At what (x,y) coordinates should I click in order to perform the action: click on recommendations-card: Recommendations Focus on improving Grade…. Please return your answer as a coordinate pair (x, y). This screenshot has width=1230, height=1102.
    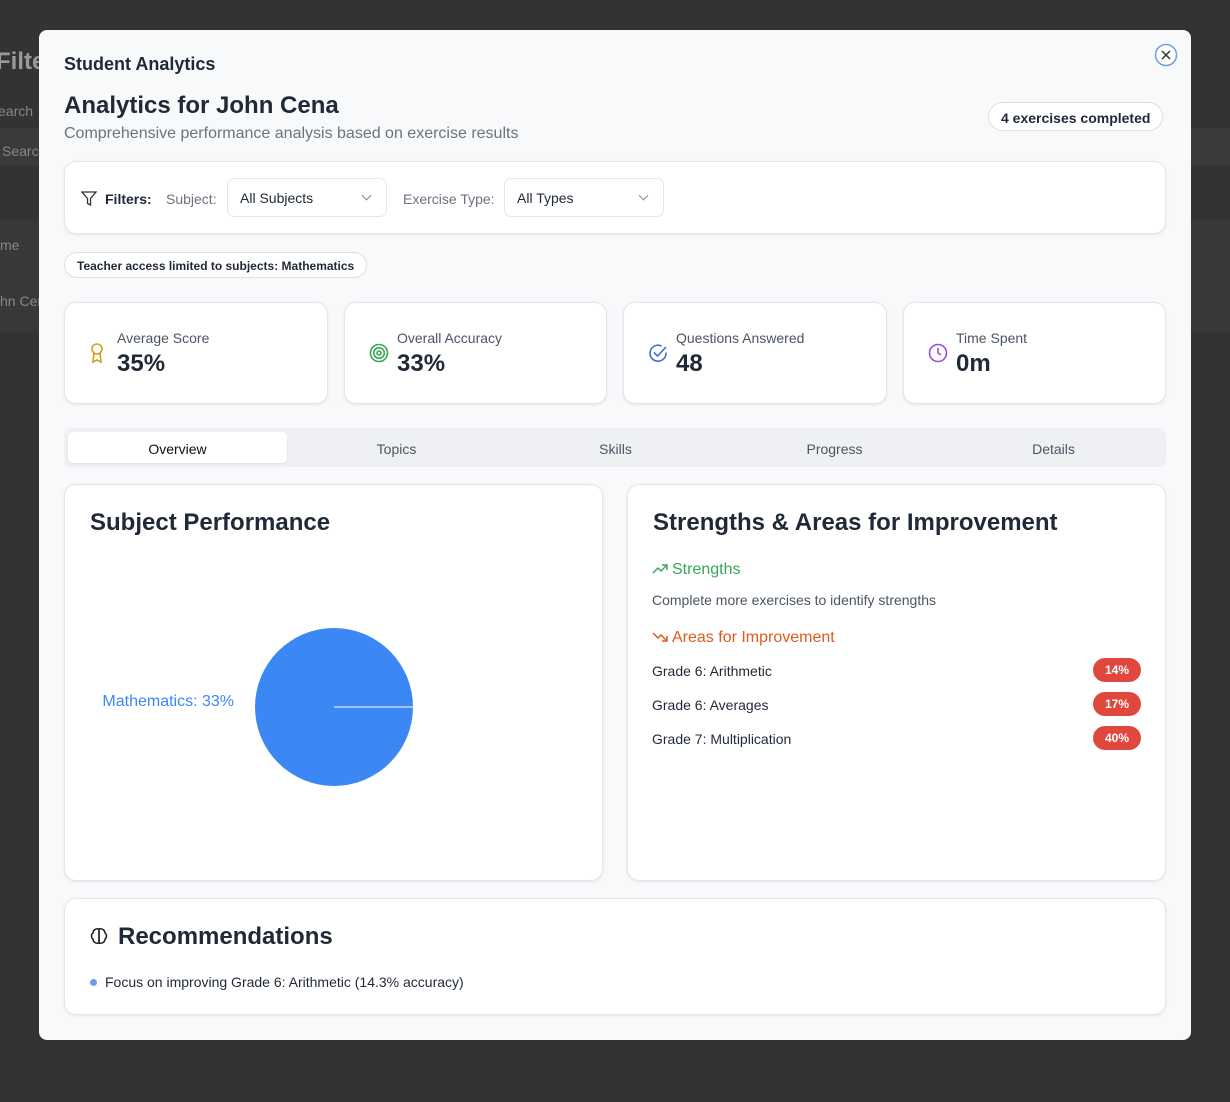
    Looking at the image, I should click on (615, 956).